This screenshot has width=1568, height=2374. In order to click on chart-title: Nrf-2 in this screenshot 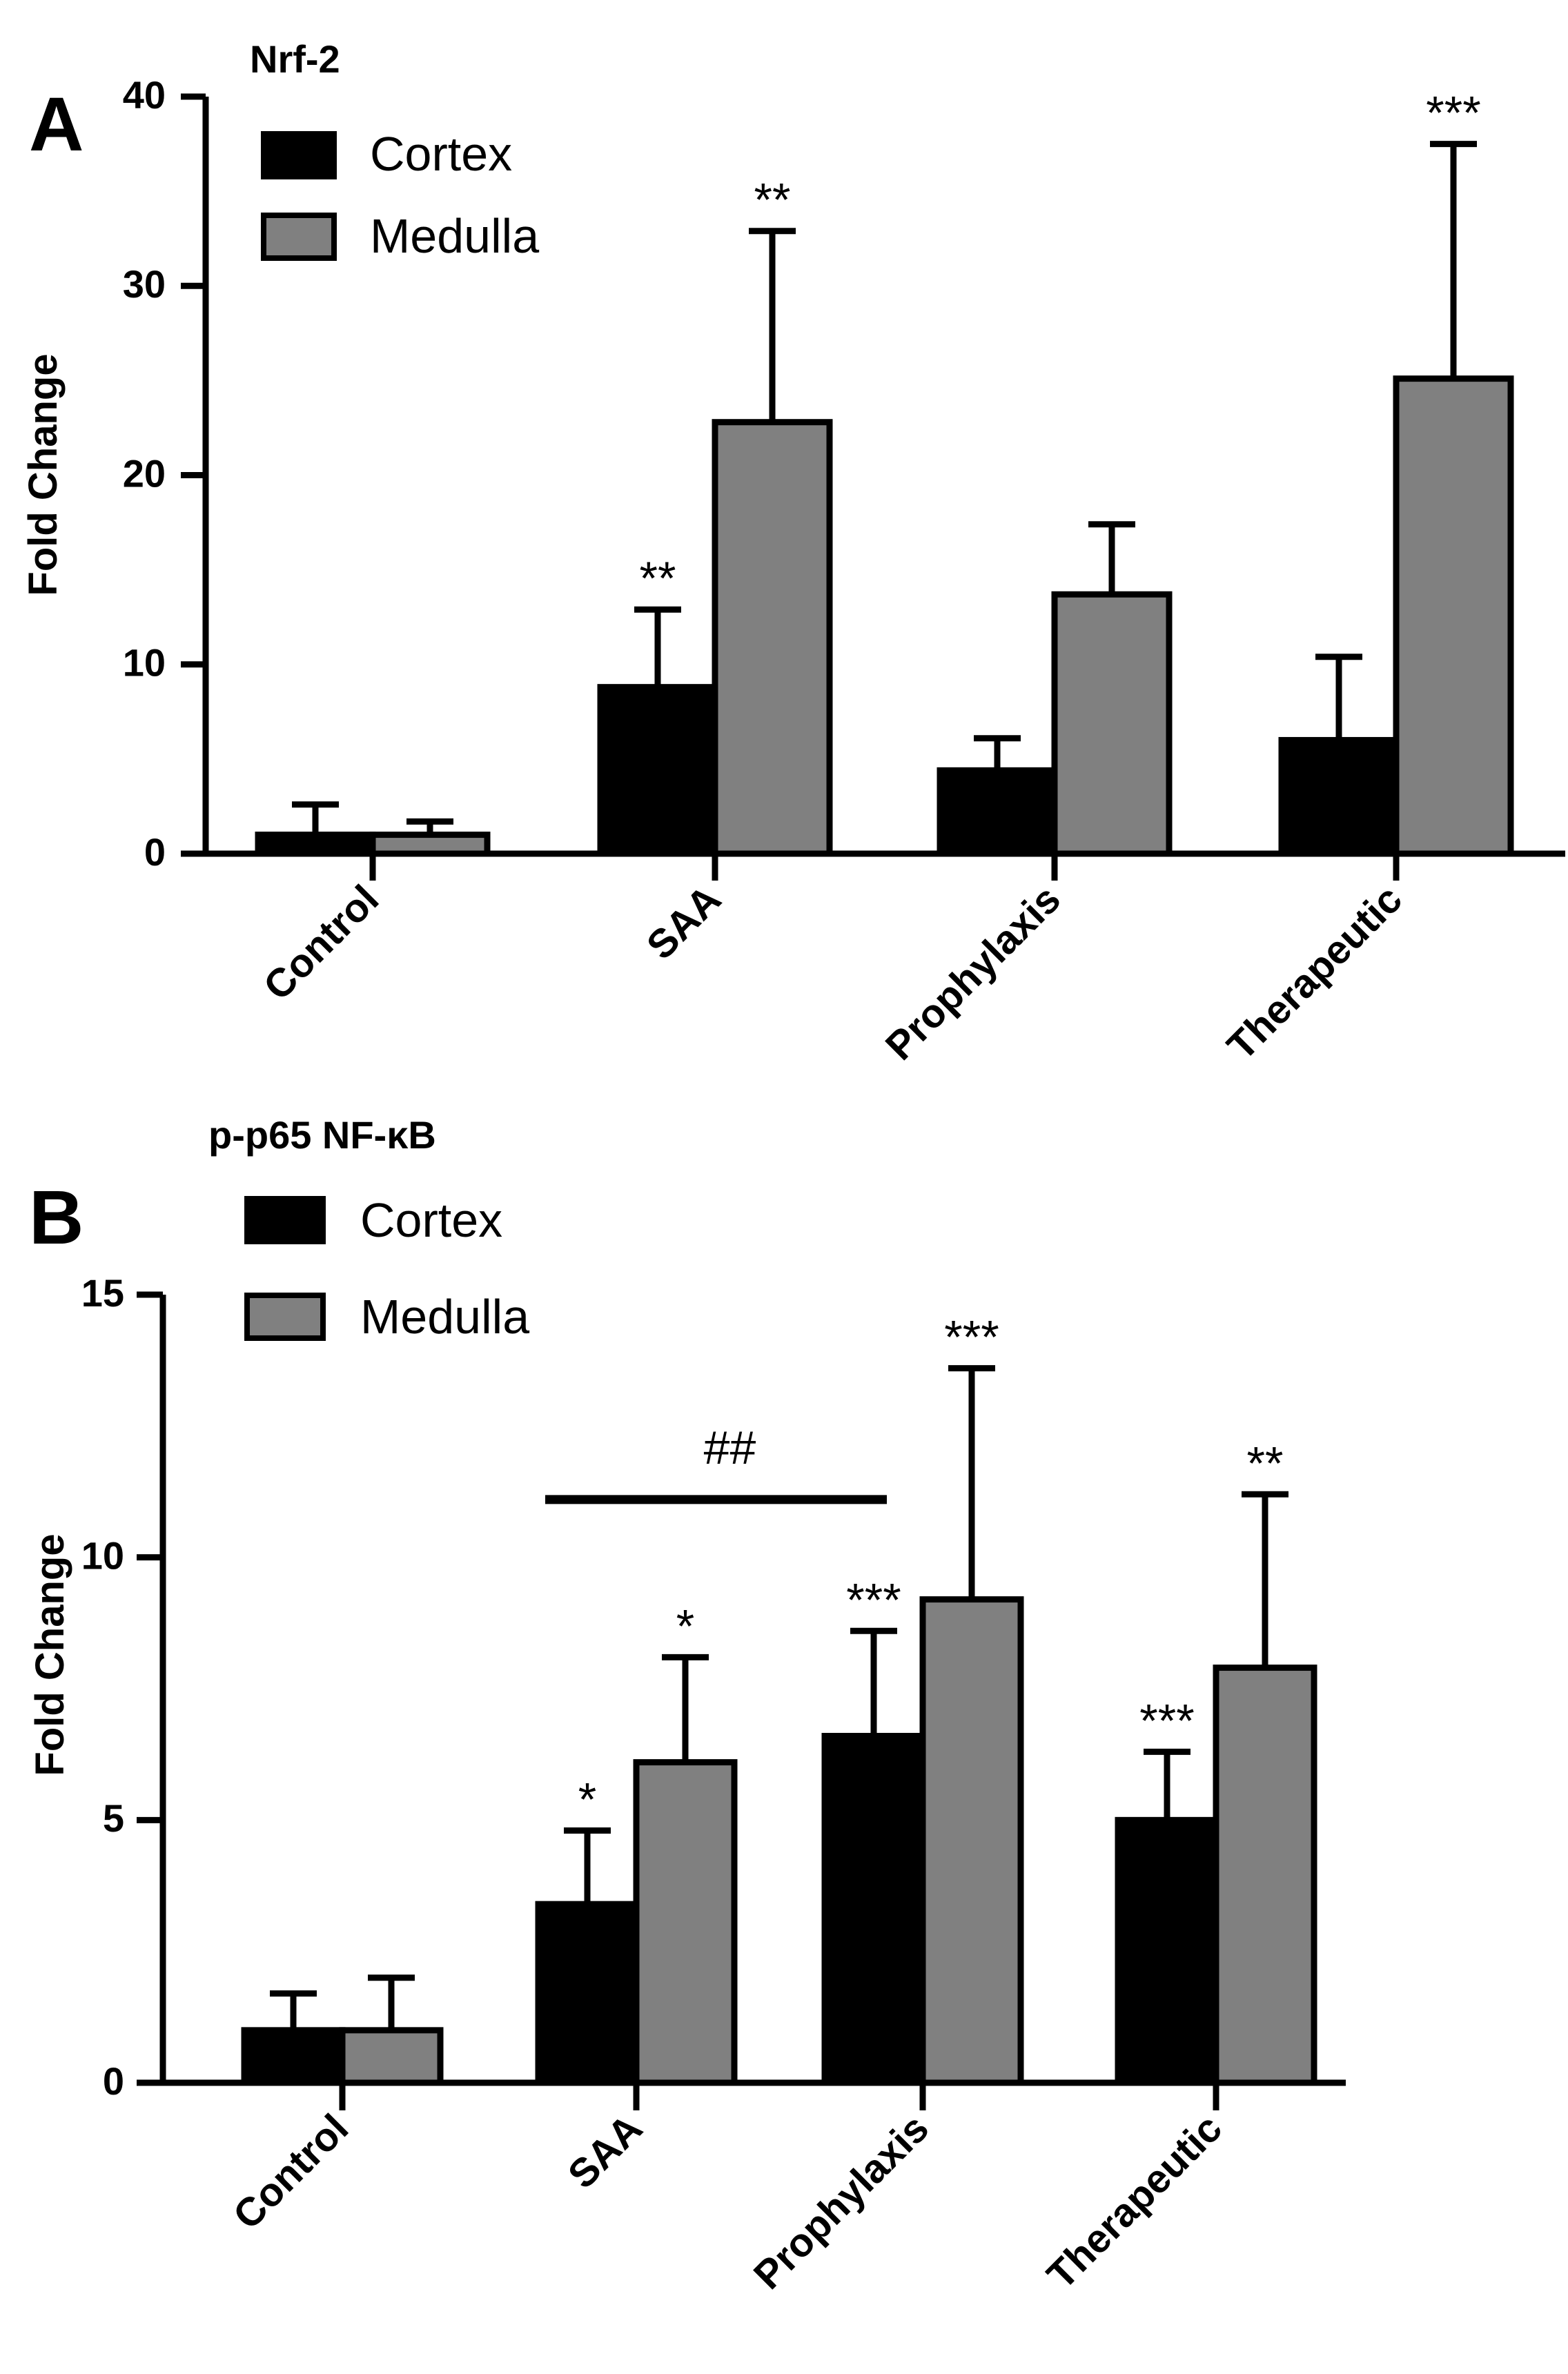, I will do `click(295, 59)`.